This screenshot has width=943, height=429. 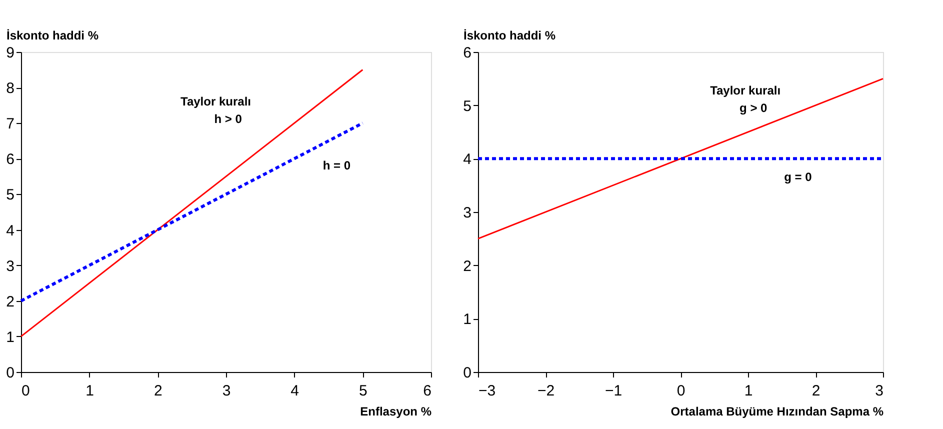 I want to click on x-tick-label: 6, so click(x=427, y=391).